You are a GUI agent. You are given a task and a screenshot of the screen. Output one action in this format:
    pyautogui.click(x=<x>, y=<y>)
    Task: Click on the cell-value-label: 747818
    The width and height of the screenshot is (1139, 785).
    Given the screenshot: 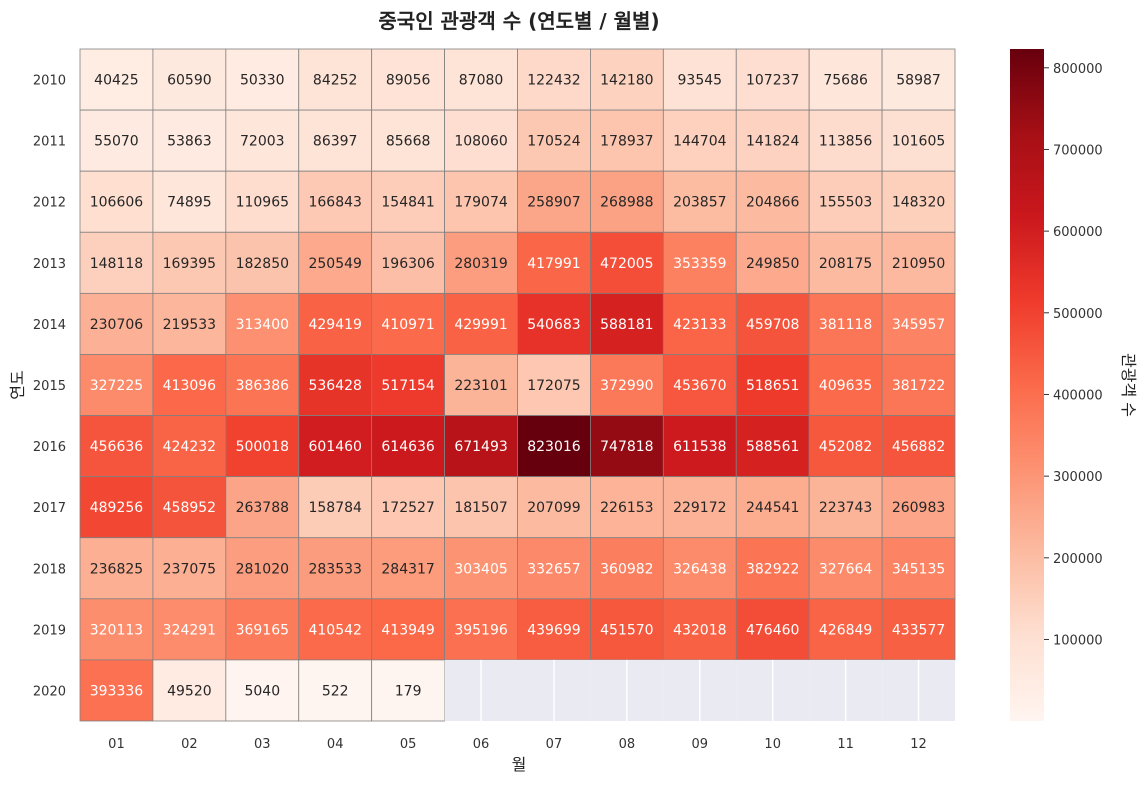 What is the action you would take?
    pyautogui.click(x=626, y=447)
    